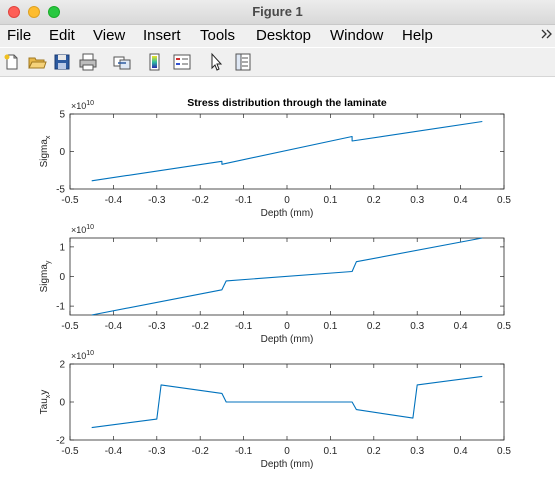 The image size is (555, 498). I want to click on figure-toolbar, so click(277, 62).